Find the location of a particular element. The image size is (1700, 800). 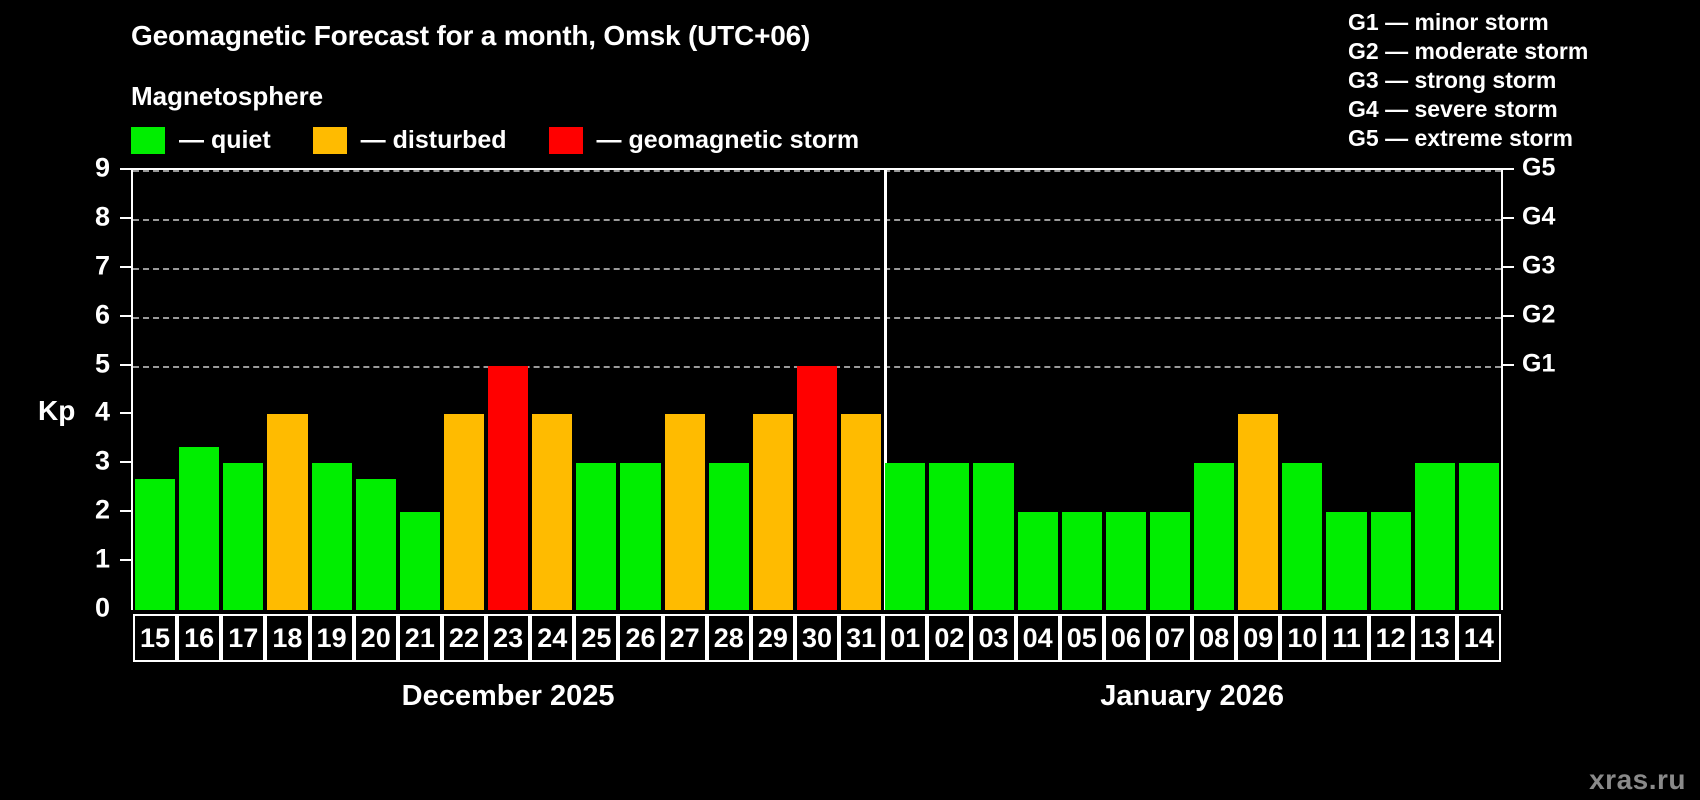

day-label-24: 24 is located at coordinates (552, 638).